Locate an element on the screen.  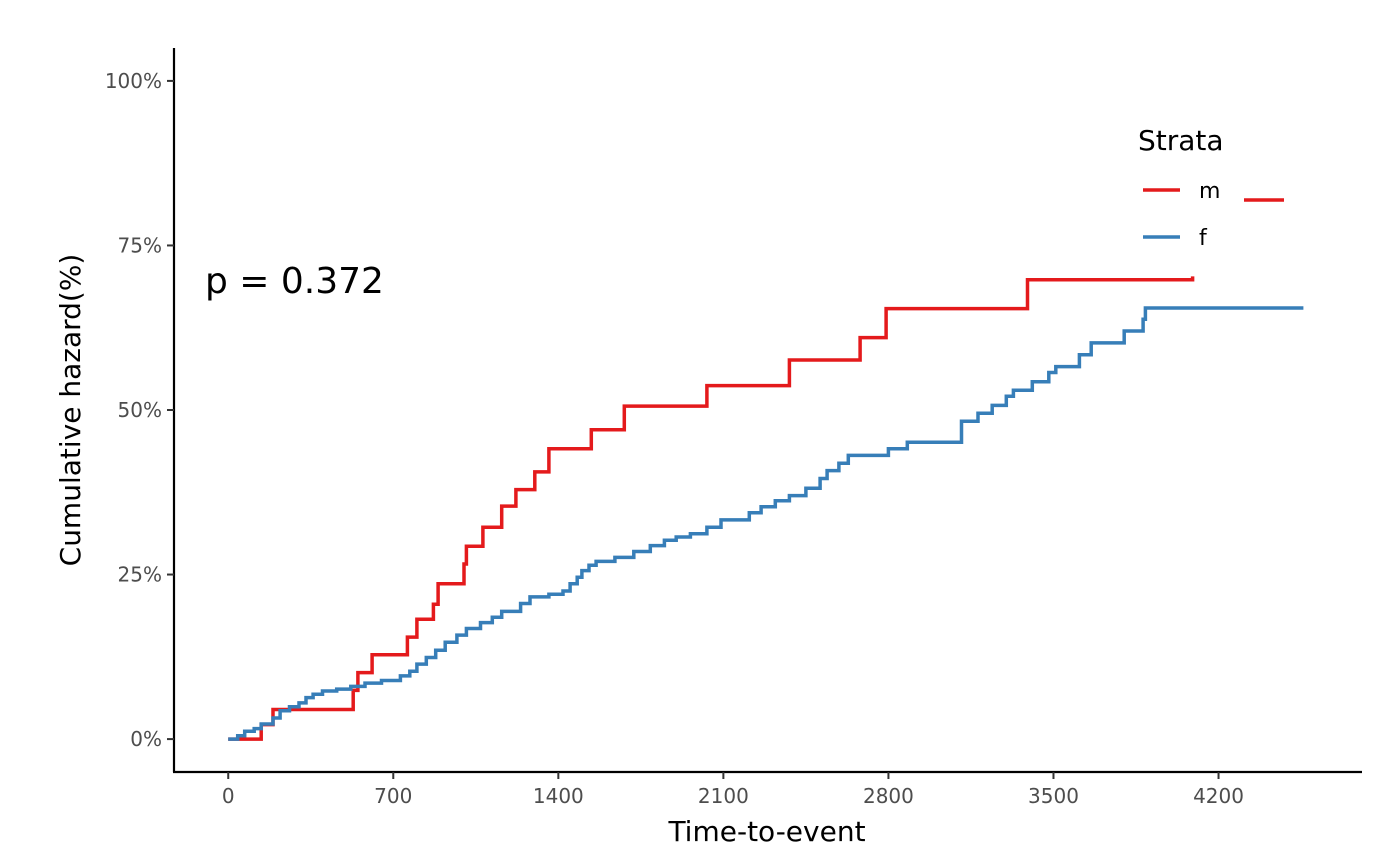
y-tick-label: 50% is located at coordinates (140, 410).